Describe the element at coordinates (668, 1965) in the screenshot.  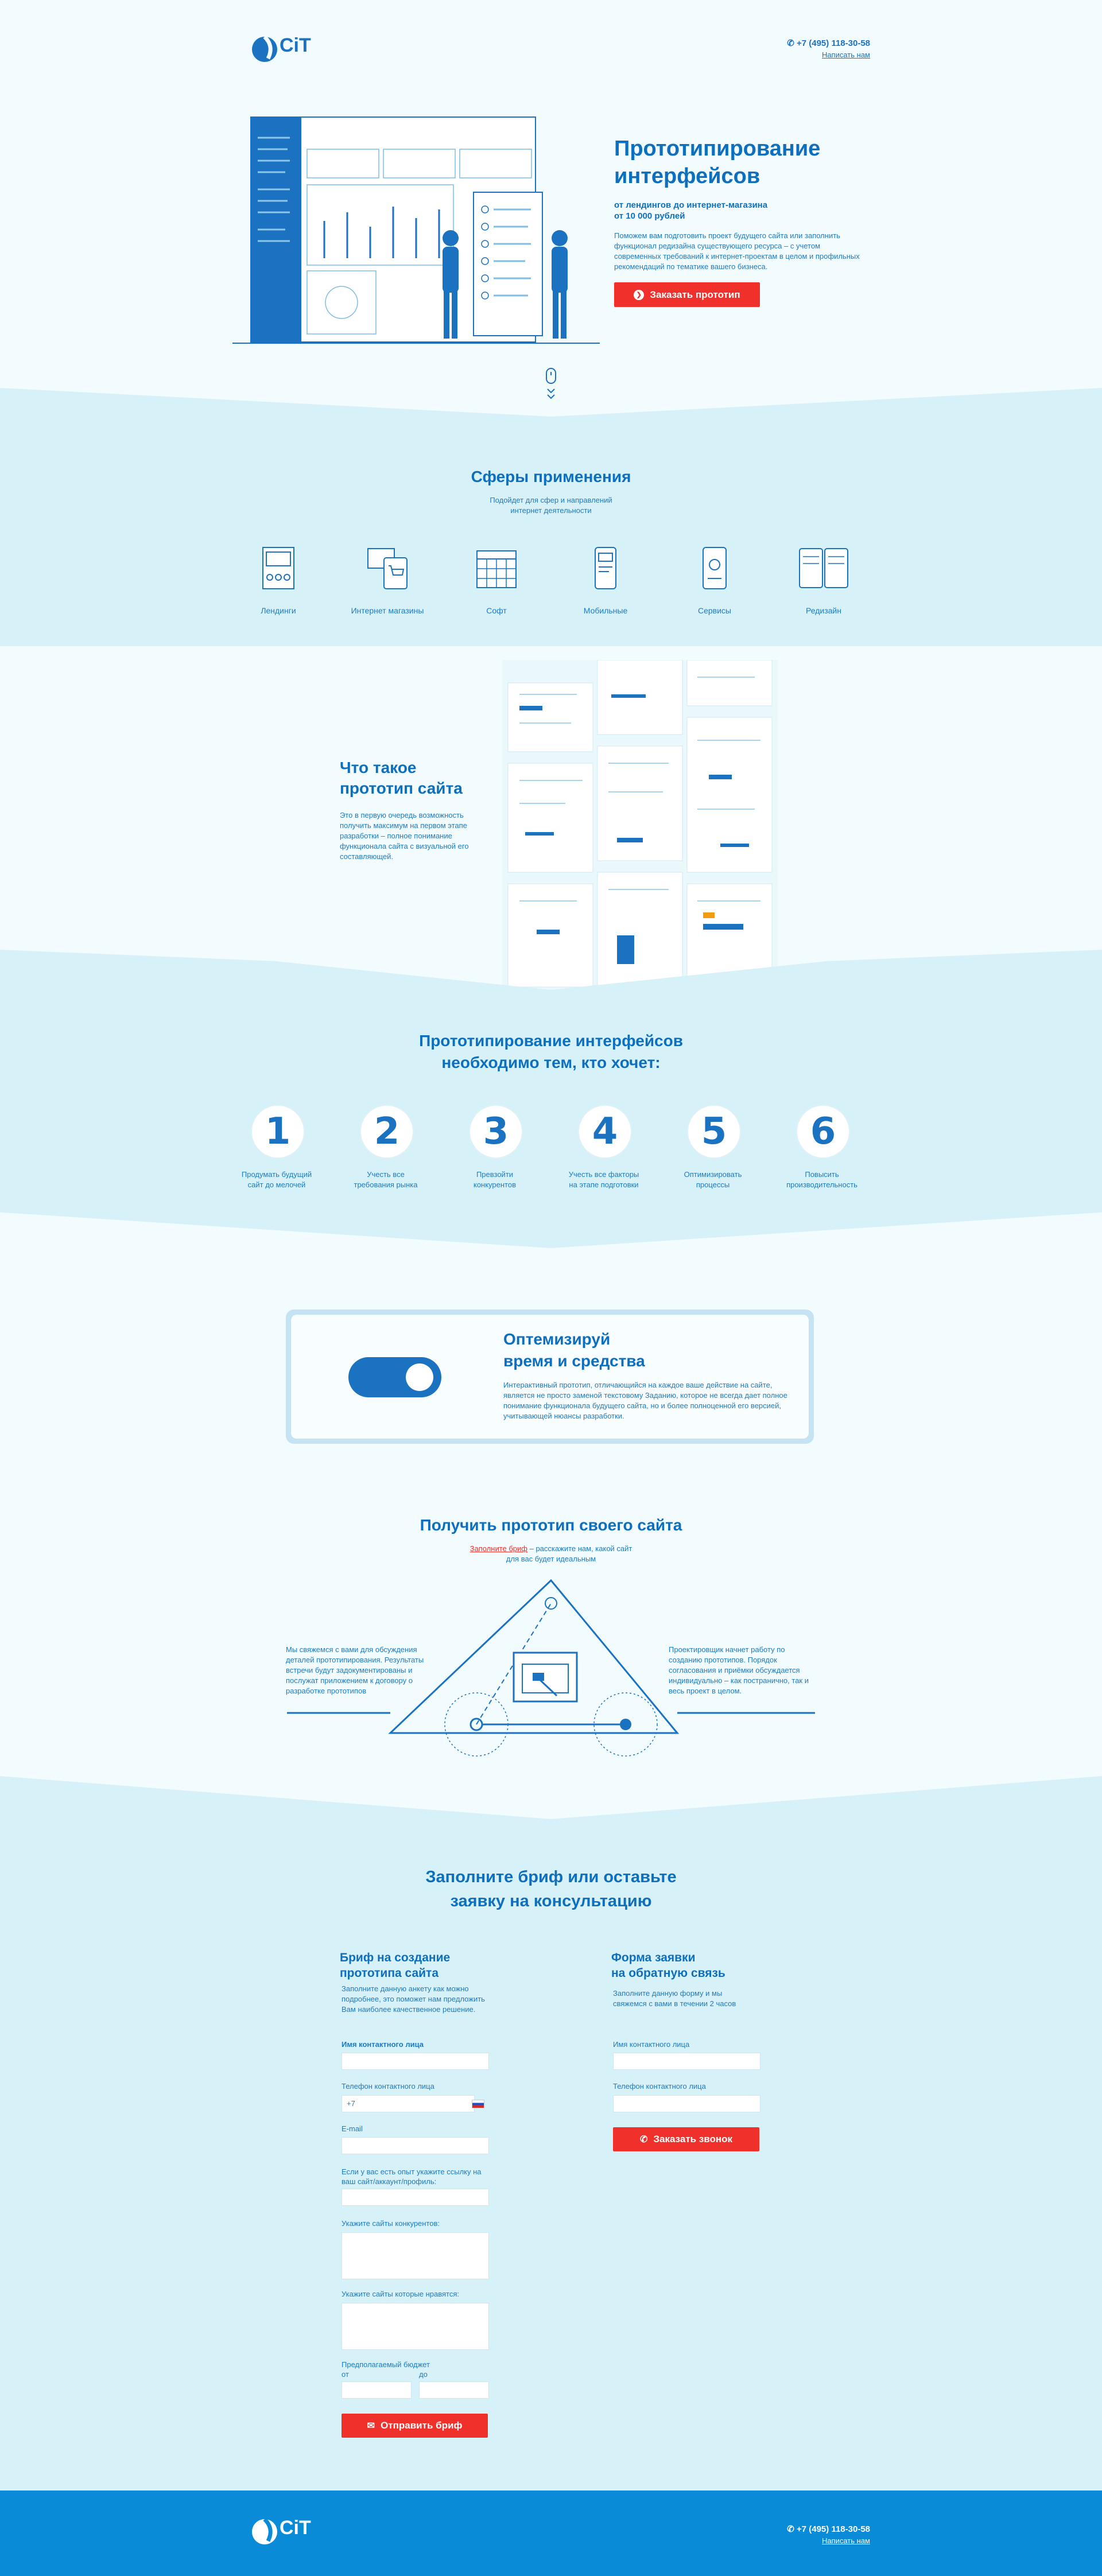
I see `callback-title: Форма заявки на обратную связь` at that location.